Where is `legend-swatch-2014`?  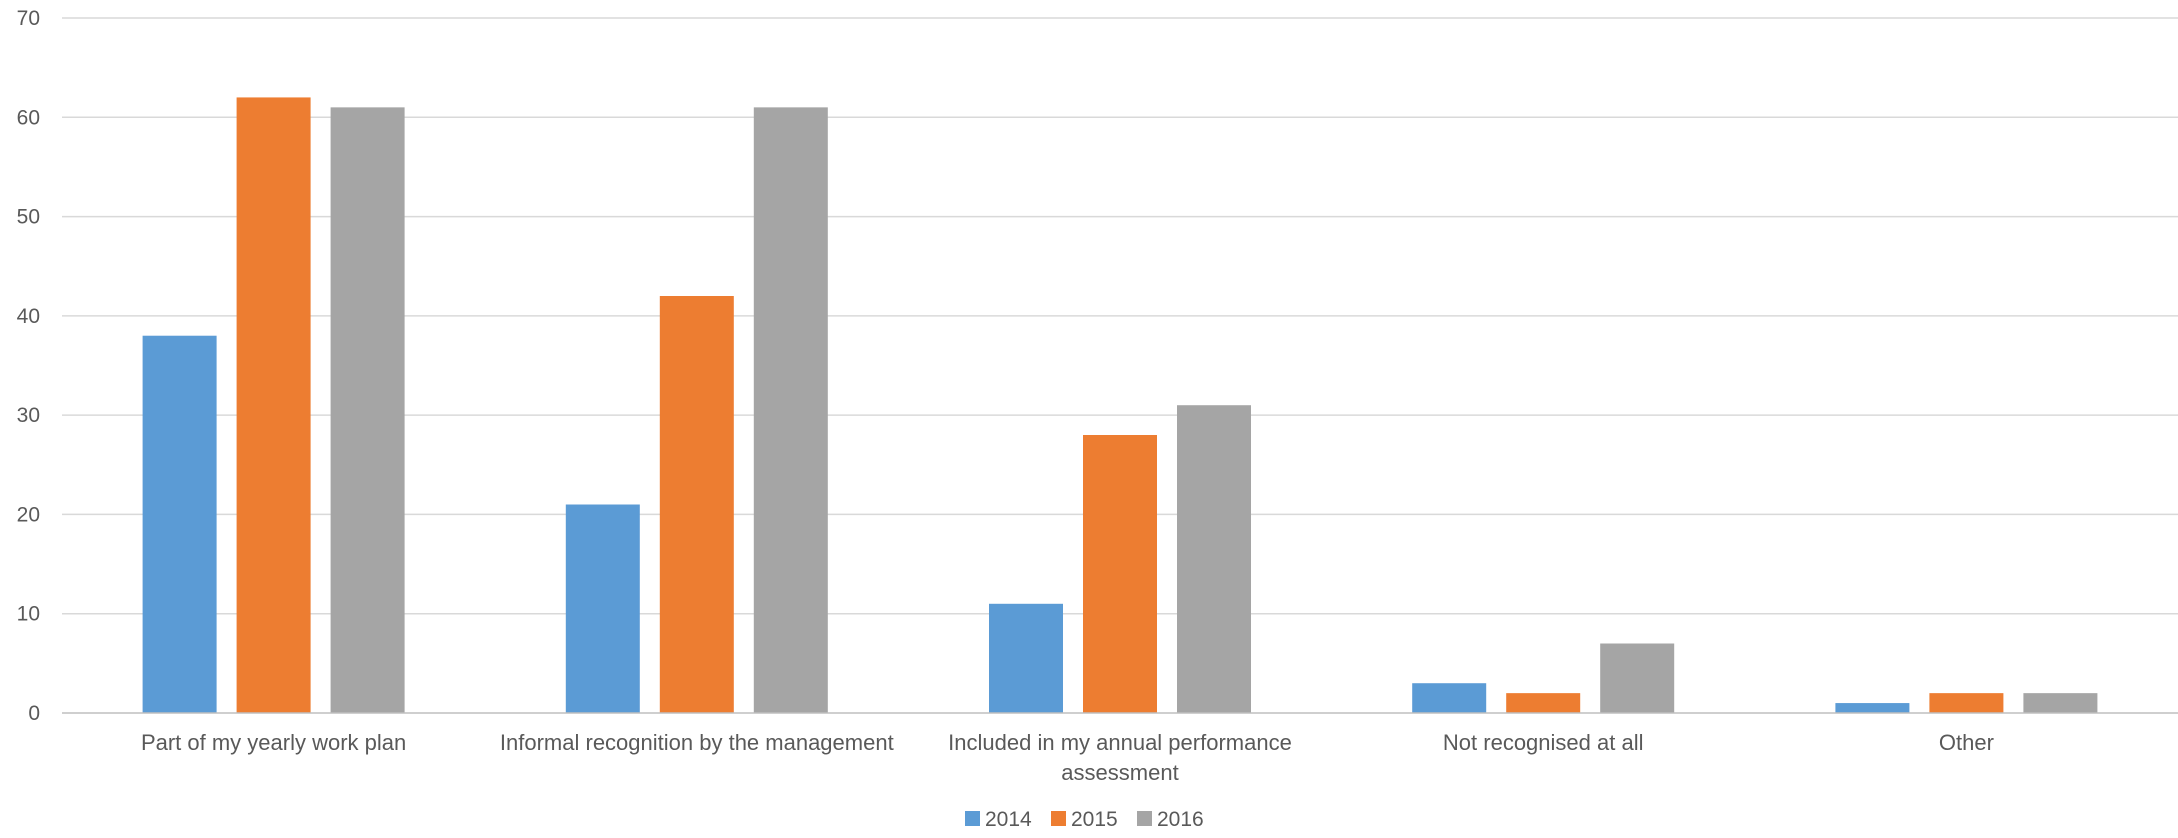 legend-swatch-2014 is located at coordinates (972, 818).